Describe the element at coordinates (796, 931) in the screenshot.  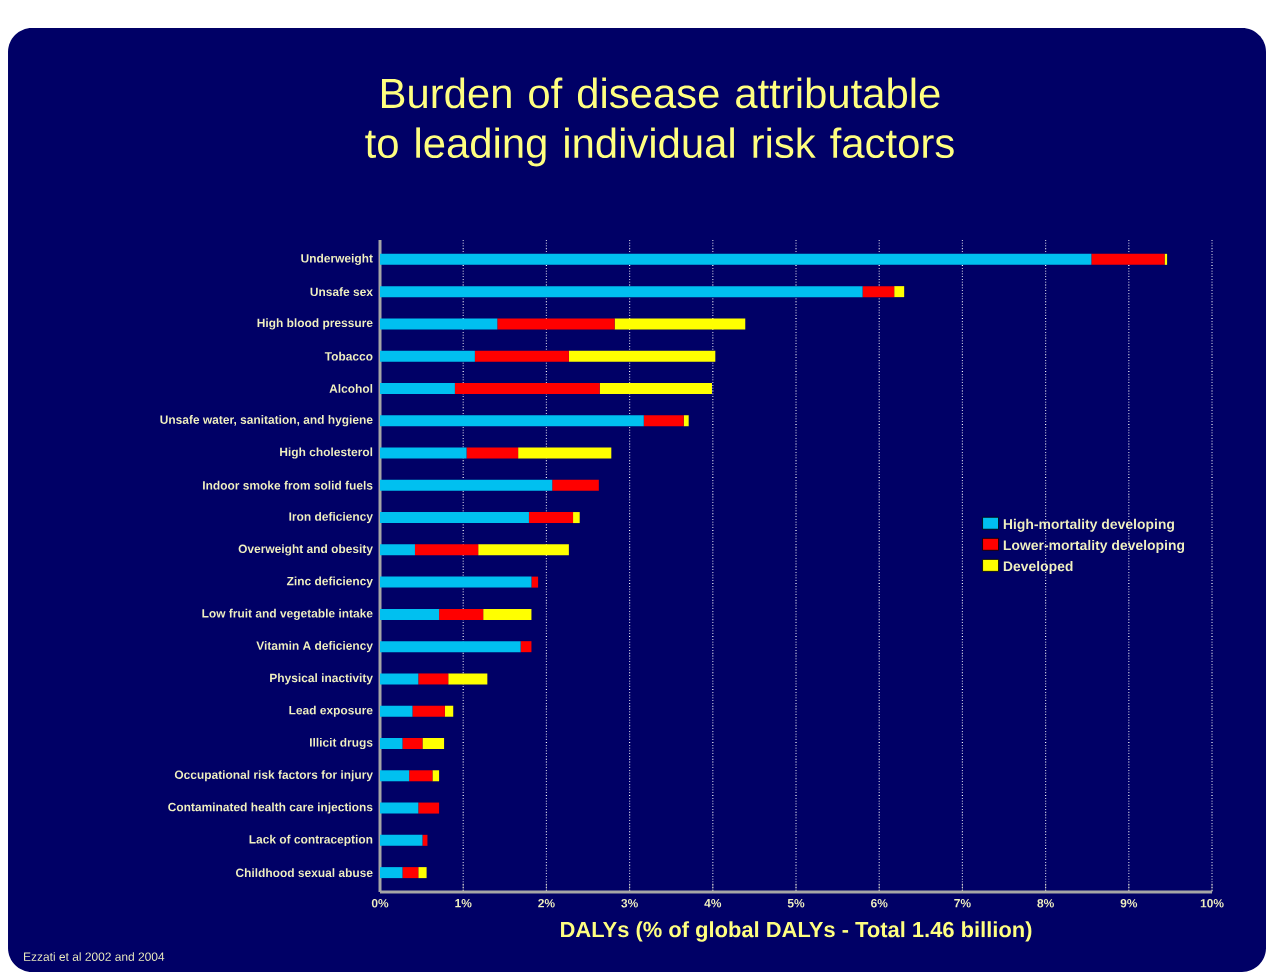
I see `x-axis-title: DALYs (% of global DALYs - Total 1.46 billion)` at that location.